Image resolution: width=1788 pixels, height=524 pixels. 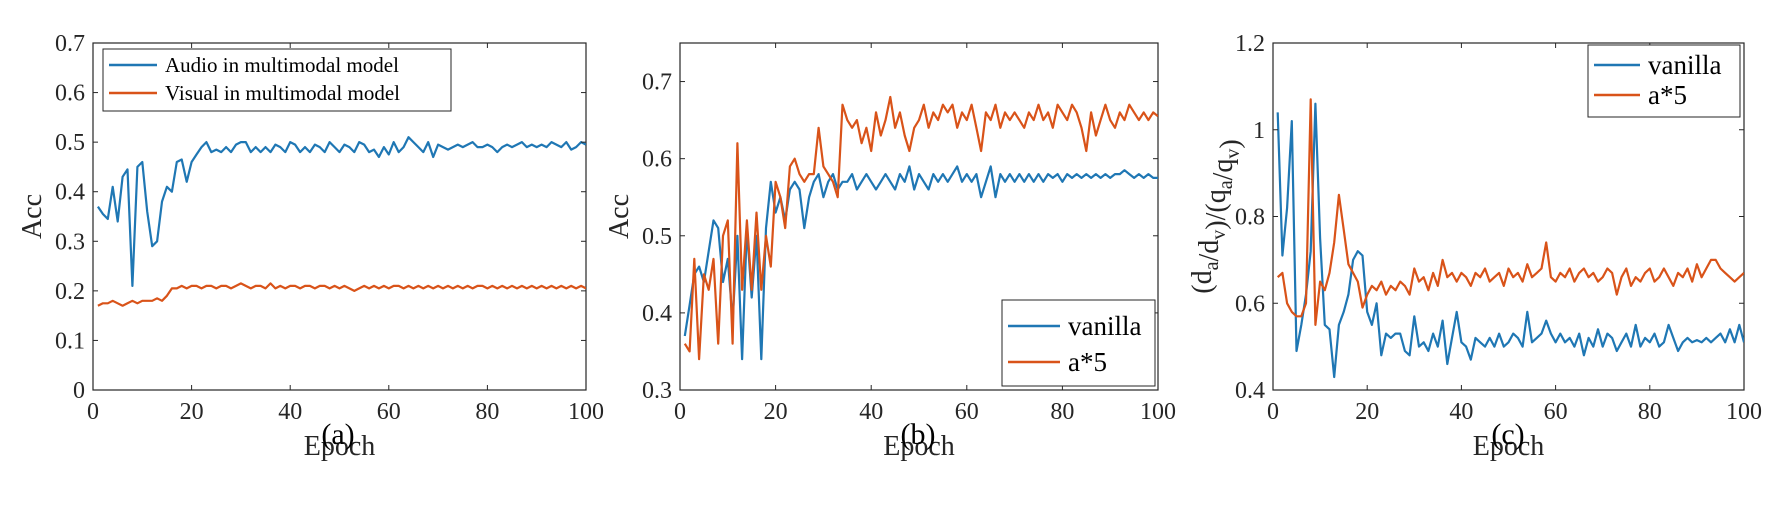 What do you see at coordinates (282, 93) in the screenshot?
I see `legend-label: Visual in multimodal model` at bounding box center [282, 93].